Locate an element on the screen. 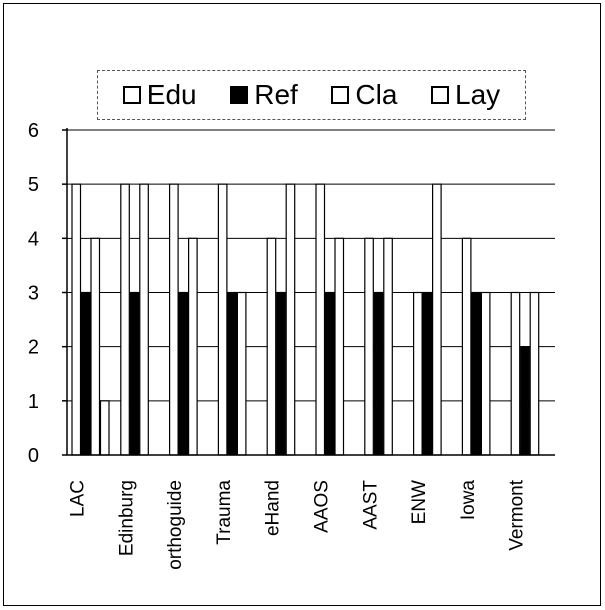  y-tick-label-4: 4 is located at coordinates (33, 239).